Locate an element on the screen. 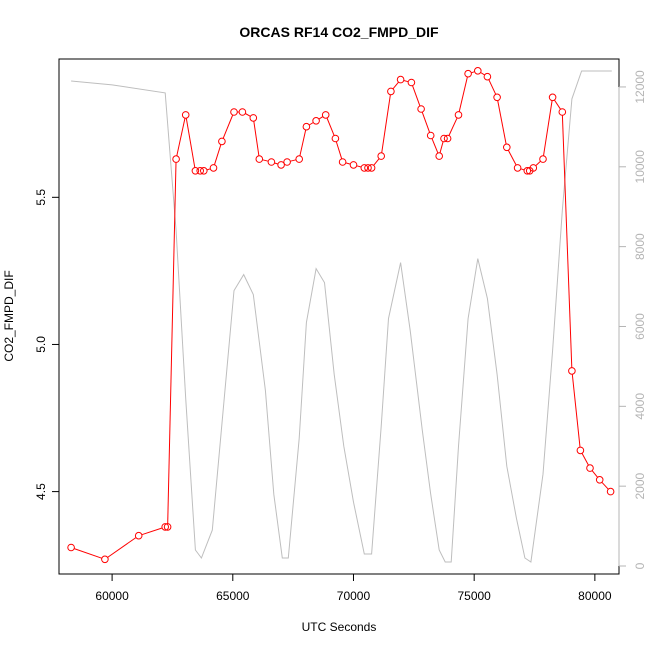 This screenshot has width=650, height=650. chart-title: ORCAS RF14 CO2_FMPD_DIF is located at coordinates (339, 32).